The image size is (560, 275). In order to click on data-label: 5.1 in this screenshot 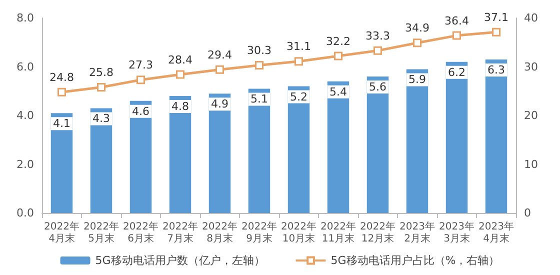, I will do `click(259, 99)`.